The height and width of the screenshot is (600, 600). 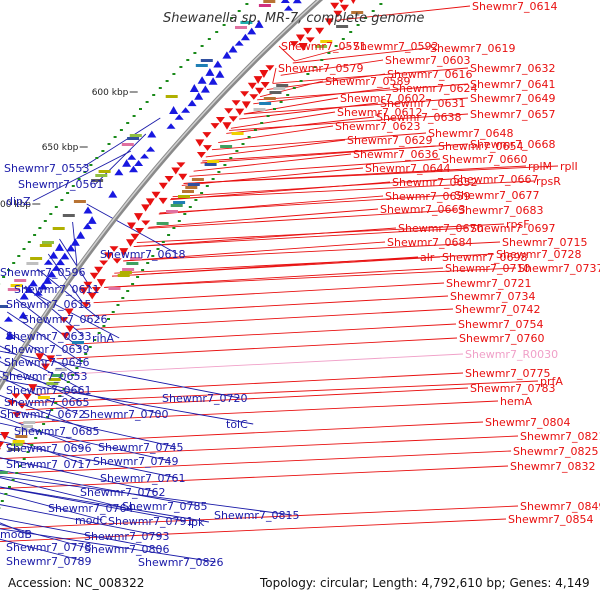 I want to click on gene-label-reverse: Shewmr7_0661, so click(x=48, y=390).